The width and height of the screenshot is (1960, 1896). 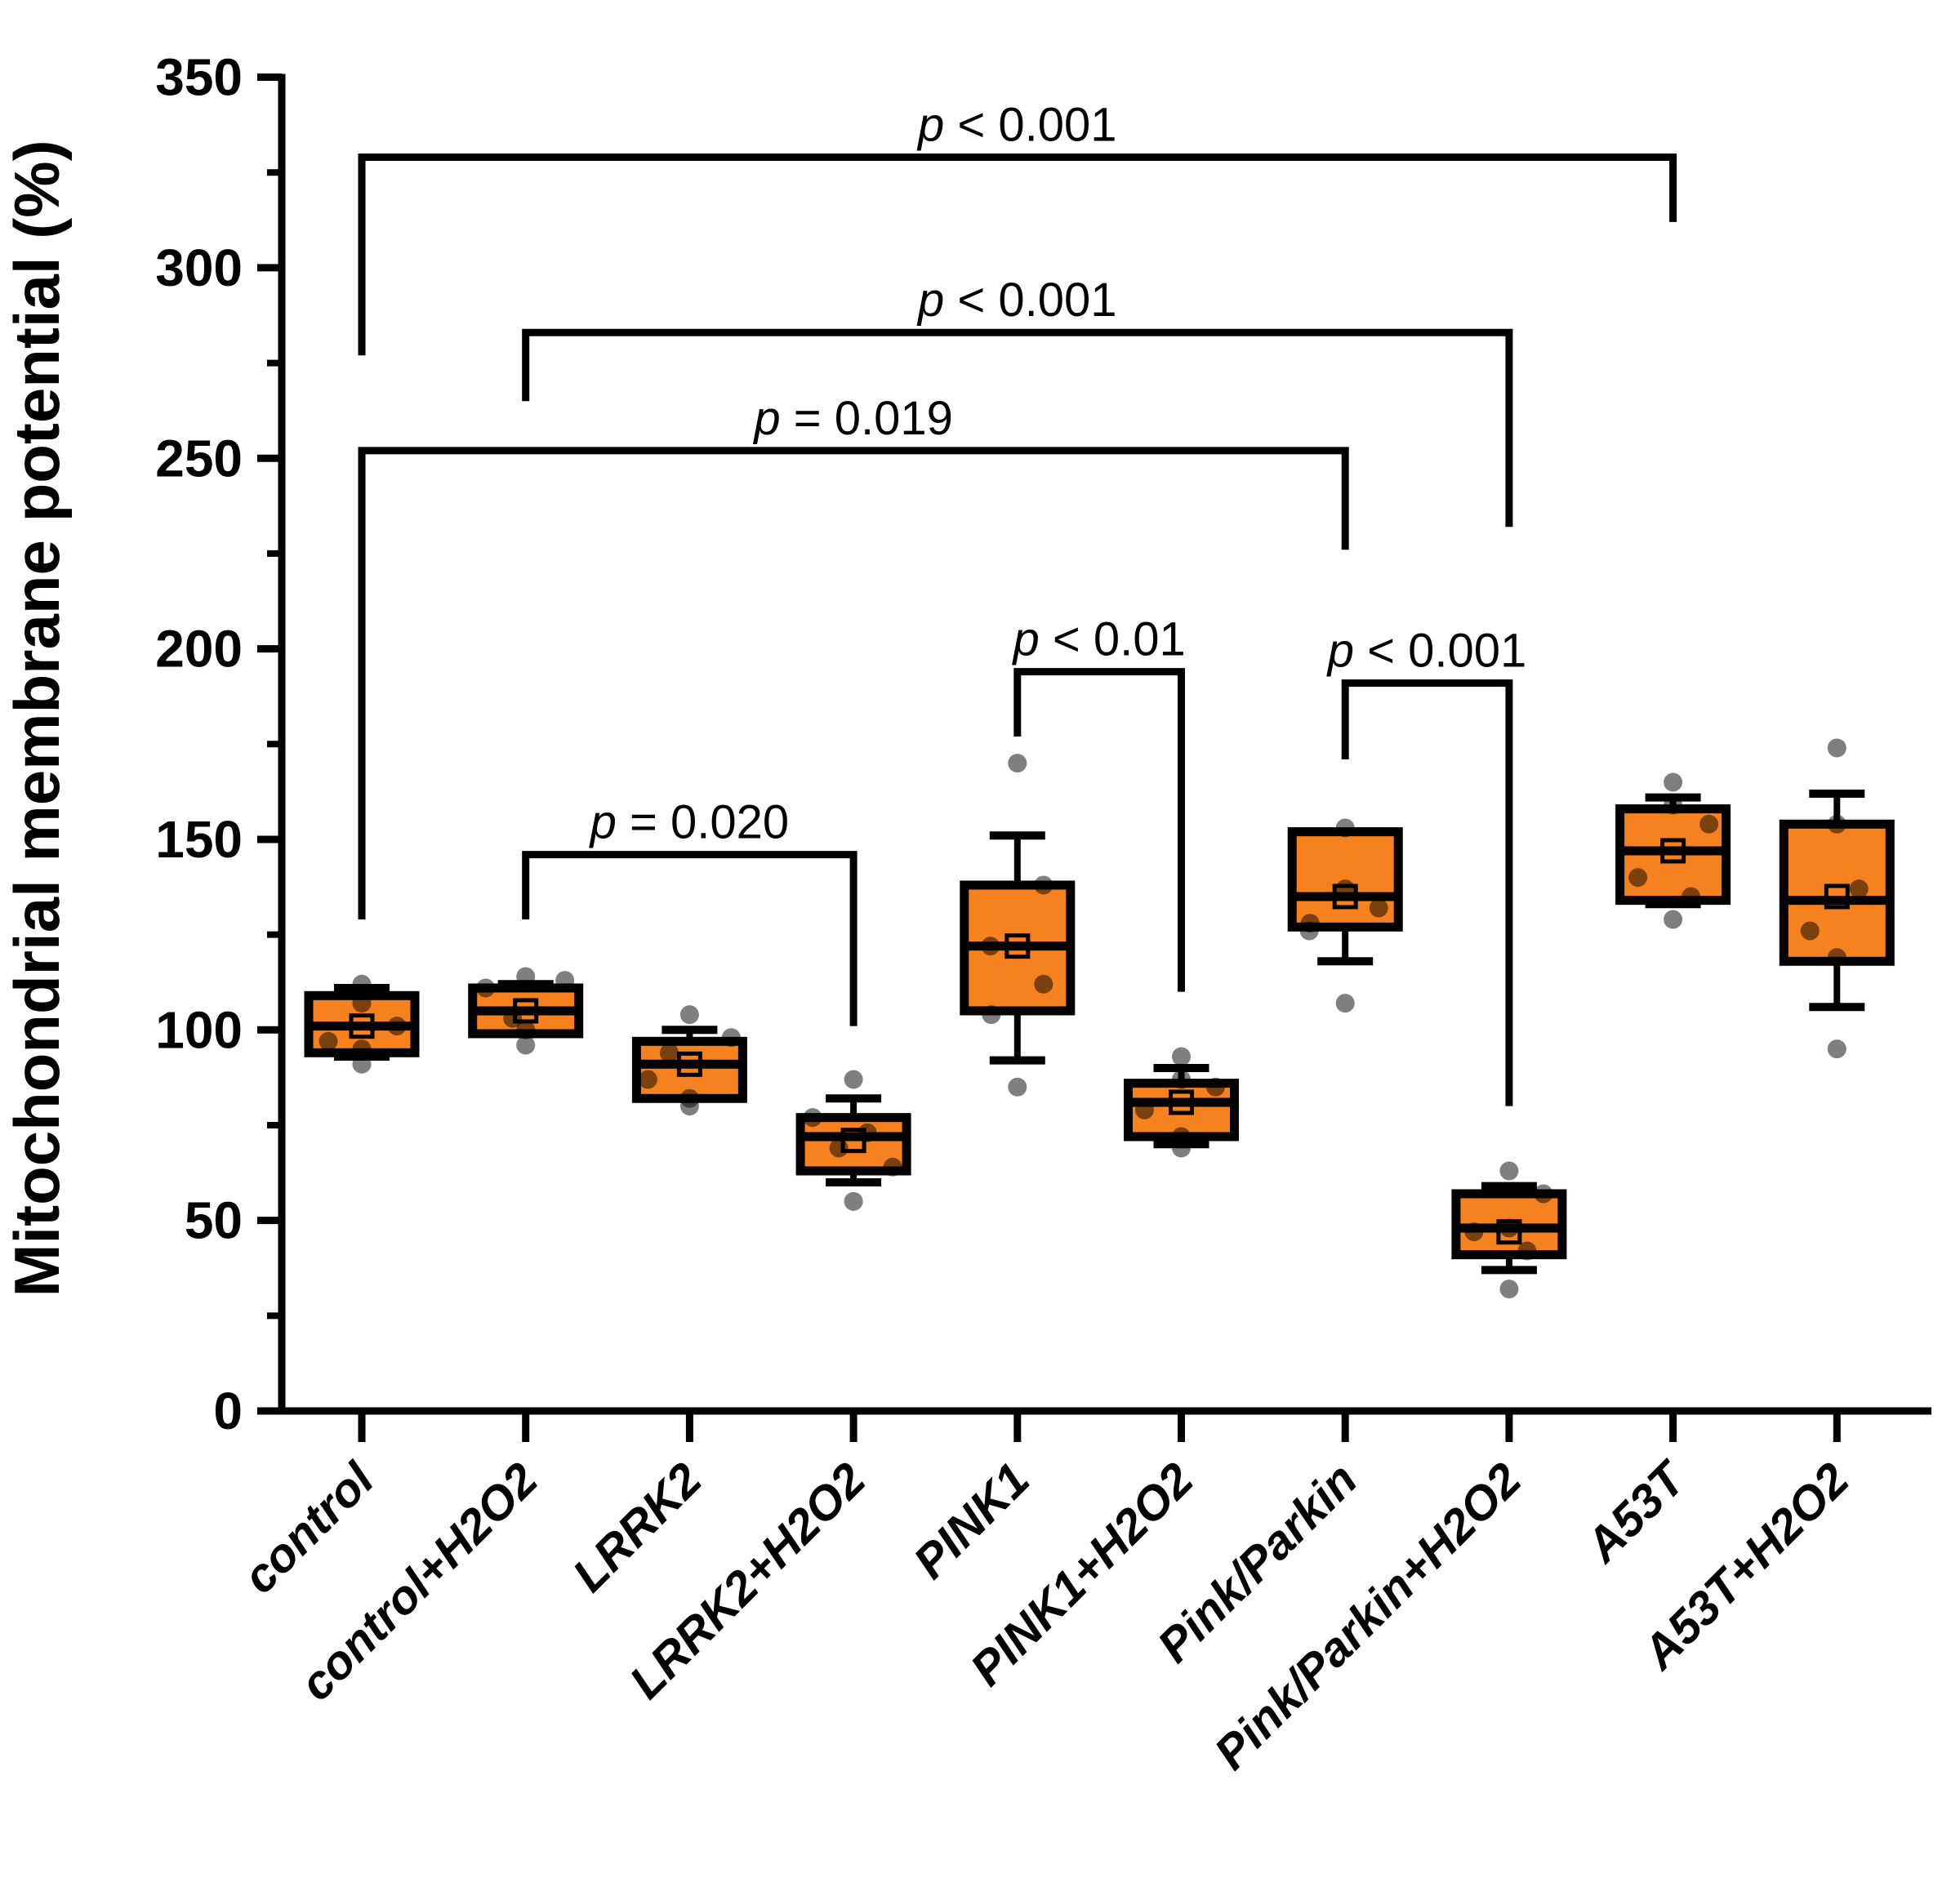 What do you see at coordinates (199, 839) in the screenshot?
I see `y-tick-label: 150` at bounding box center [199, 839].